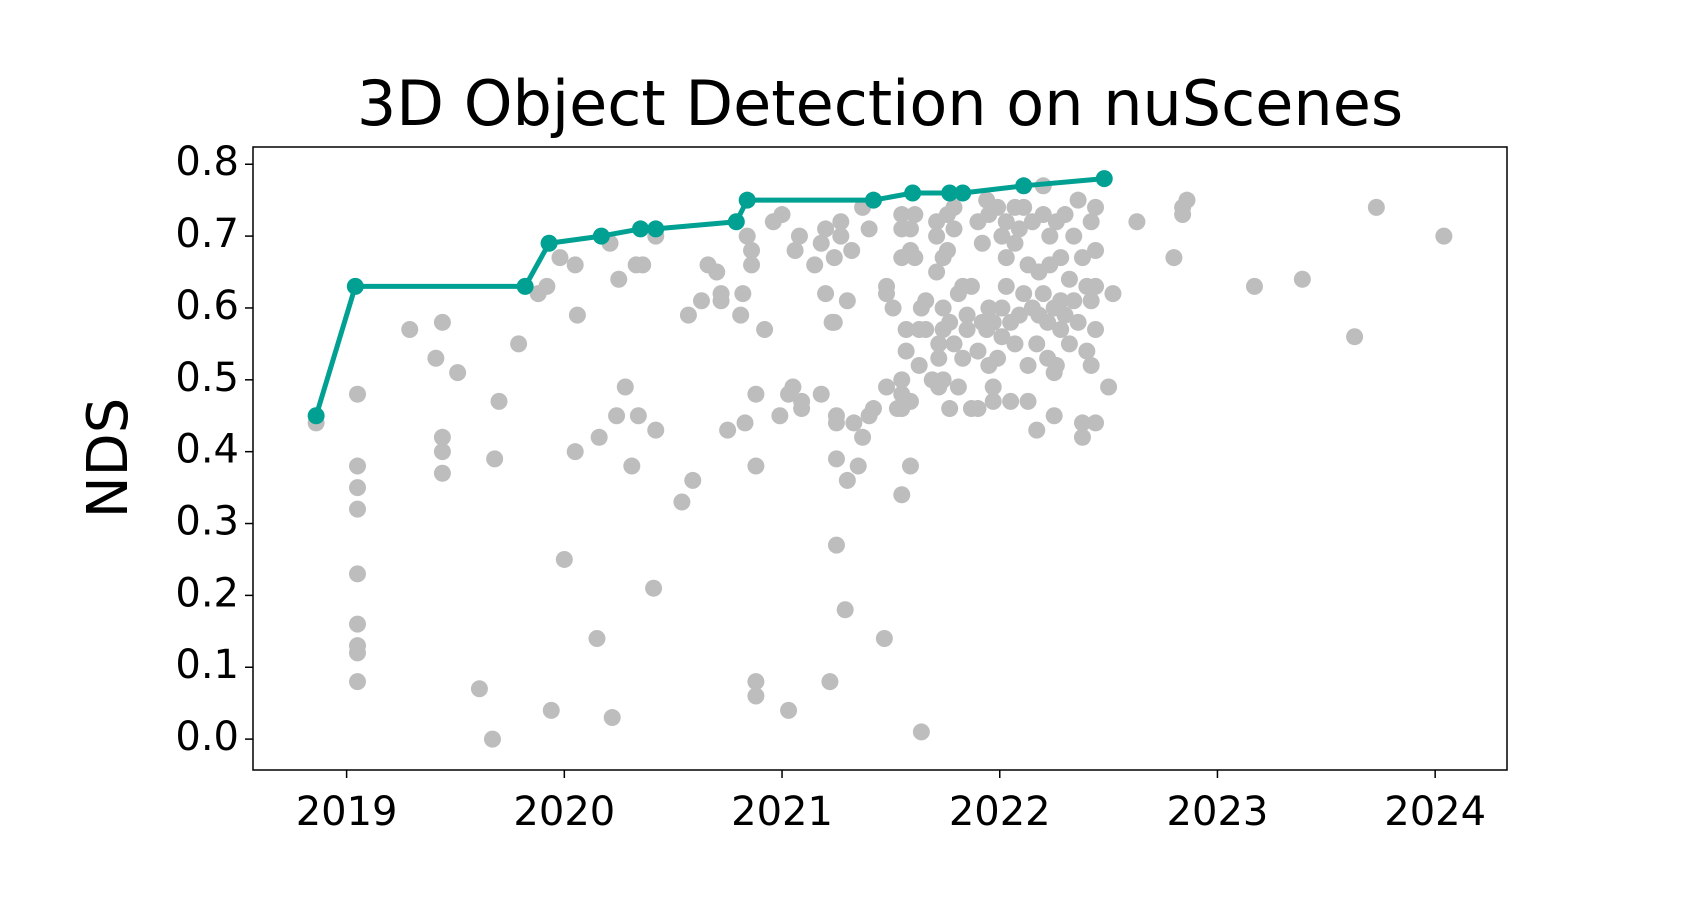  I want to click on x-tick-label: 2019, so click(347, 812).